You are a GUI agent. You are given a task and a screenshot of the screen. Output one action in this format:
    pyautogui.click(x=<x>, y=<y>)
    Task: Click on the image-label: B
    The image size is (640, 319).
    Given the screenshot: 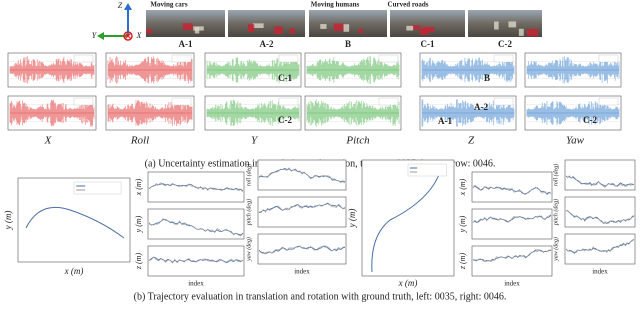 What is the action you would take?
    pyautogui.click(x=348, y=44)
    